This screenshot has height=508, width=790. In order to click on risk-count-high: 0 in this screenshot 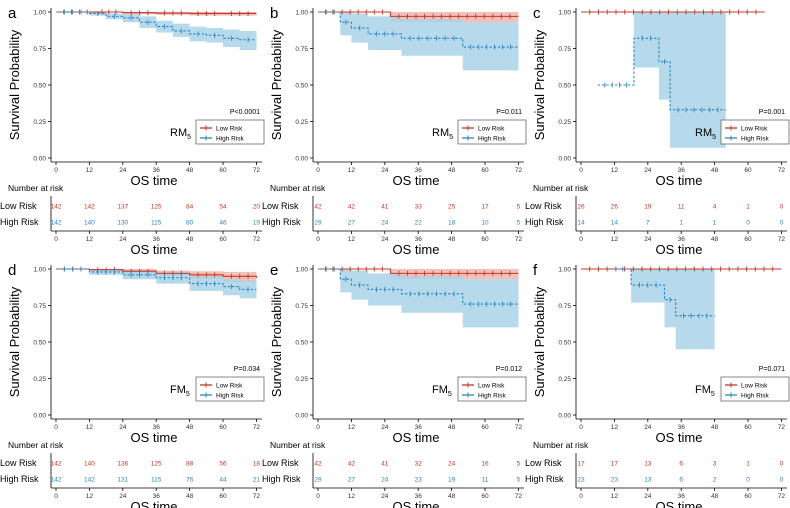, I will do `click(782, 480)`.